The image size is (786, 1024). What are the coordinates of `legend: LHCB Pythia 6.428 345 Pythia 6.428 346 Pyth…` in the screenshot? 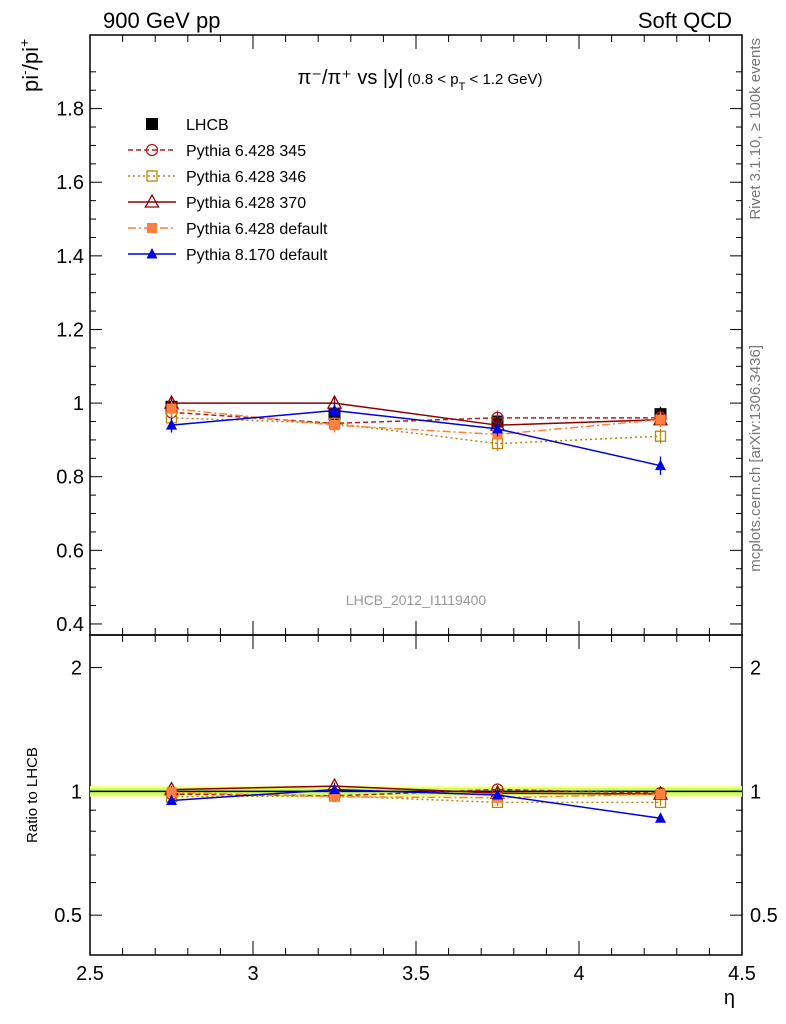 It's located at (228, 190).